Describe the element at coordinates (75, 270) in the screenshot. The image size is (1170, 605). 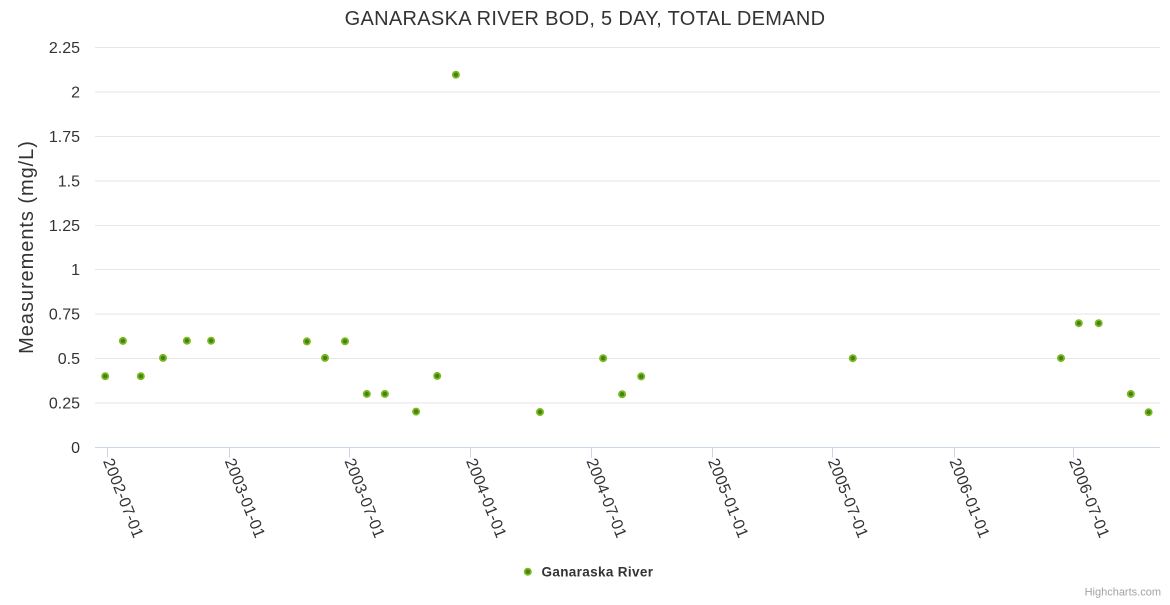
I see `svg-text: 1` at that location.